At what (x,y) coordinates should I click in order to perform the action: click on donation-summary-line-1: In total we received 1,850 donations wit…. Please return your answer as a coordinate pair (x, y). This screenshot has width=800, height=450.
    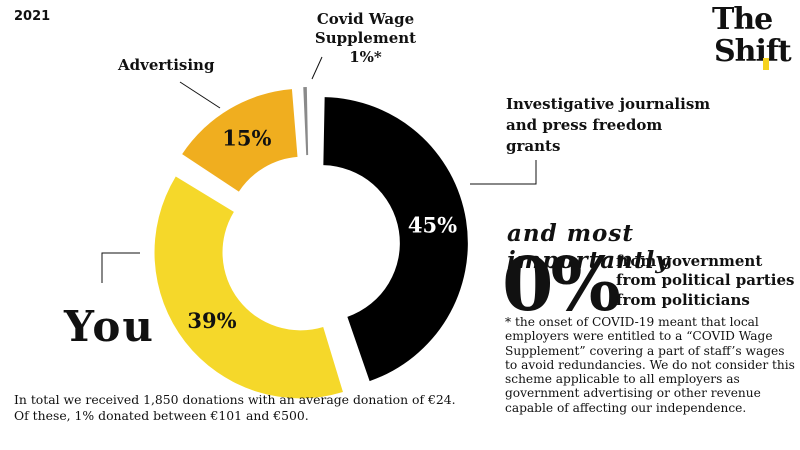
    Looking at the image, I should click on (235, 399).